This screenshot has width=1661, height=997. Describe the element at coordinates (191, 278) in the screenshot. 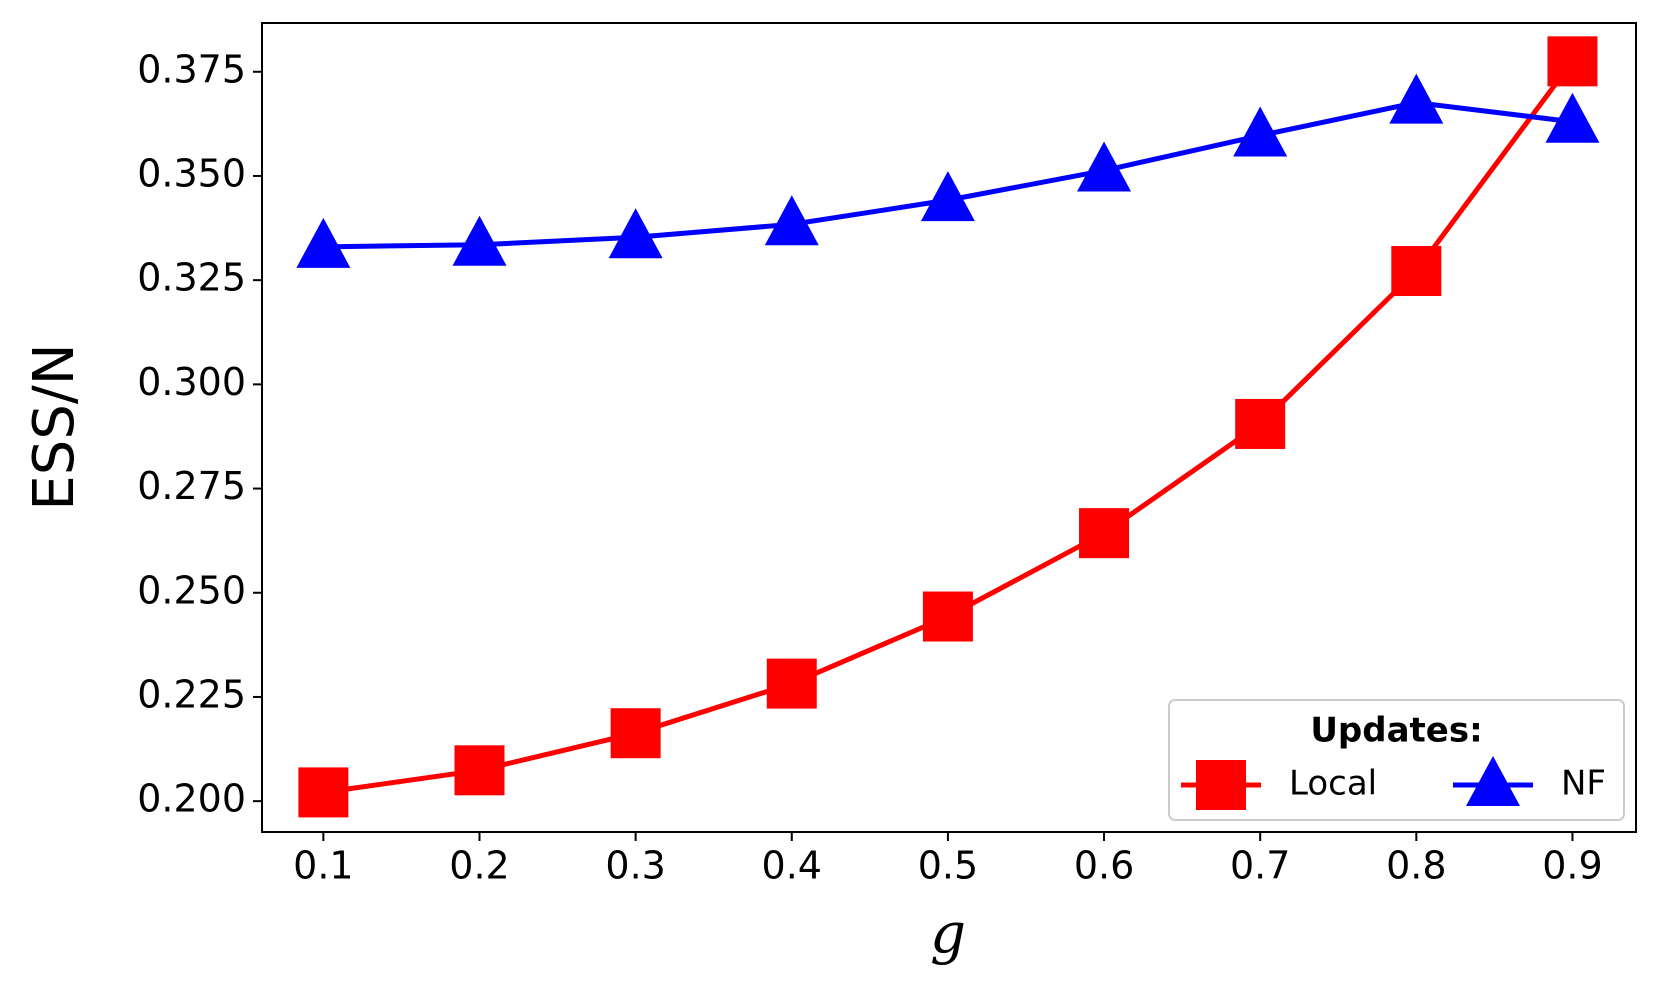

I see `y-tick-label: 0.325` at that location.